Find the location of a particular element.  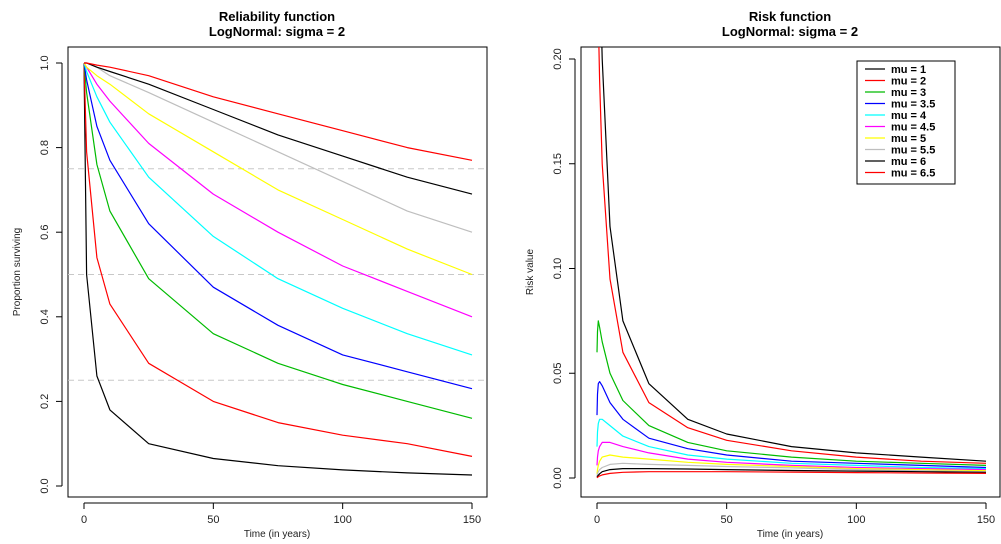

legend-label: mu = 4 is located at coordinates (909, 116).